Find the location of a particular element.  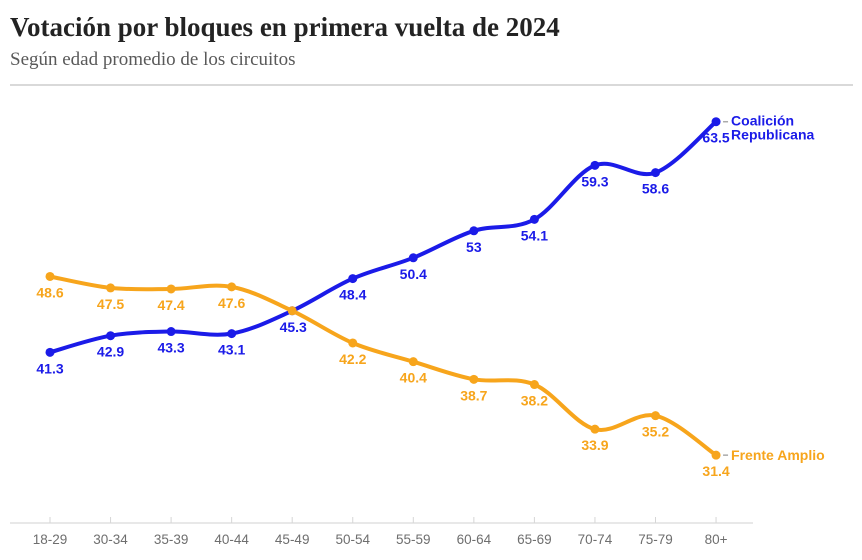

x-axis-label: 75-79 is located at coordinates (655, 539).